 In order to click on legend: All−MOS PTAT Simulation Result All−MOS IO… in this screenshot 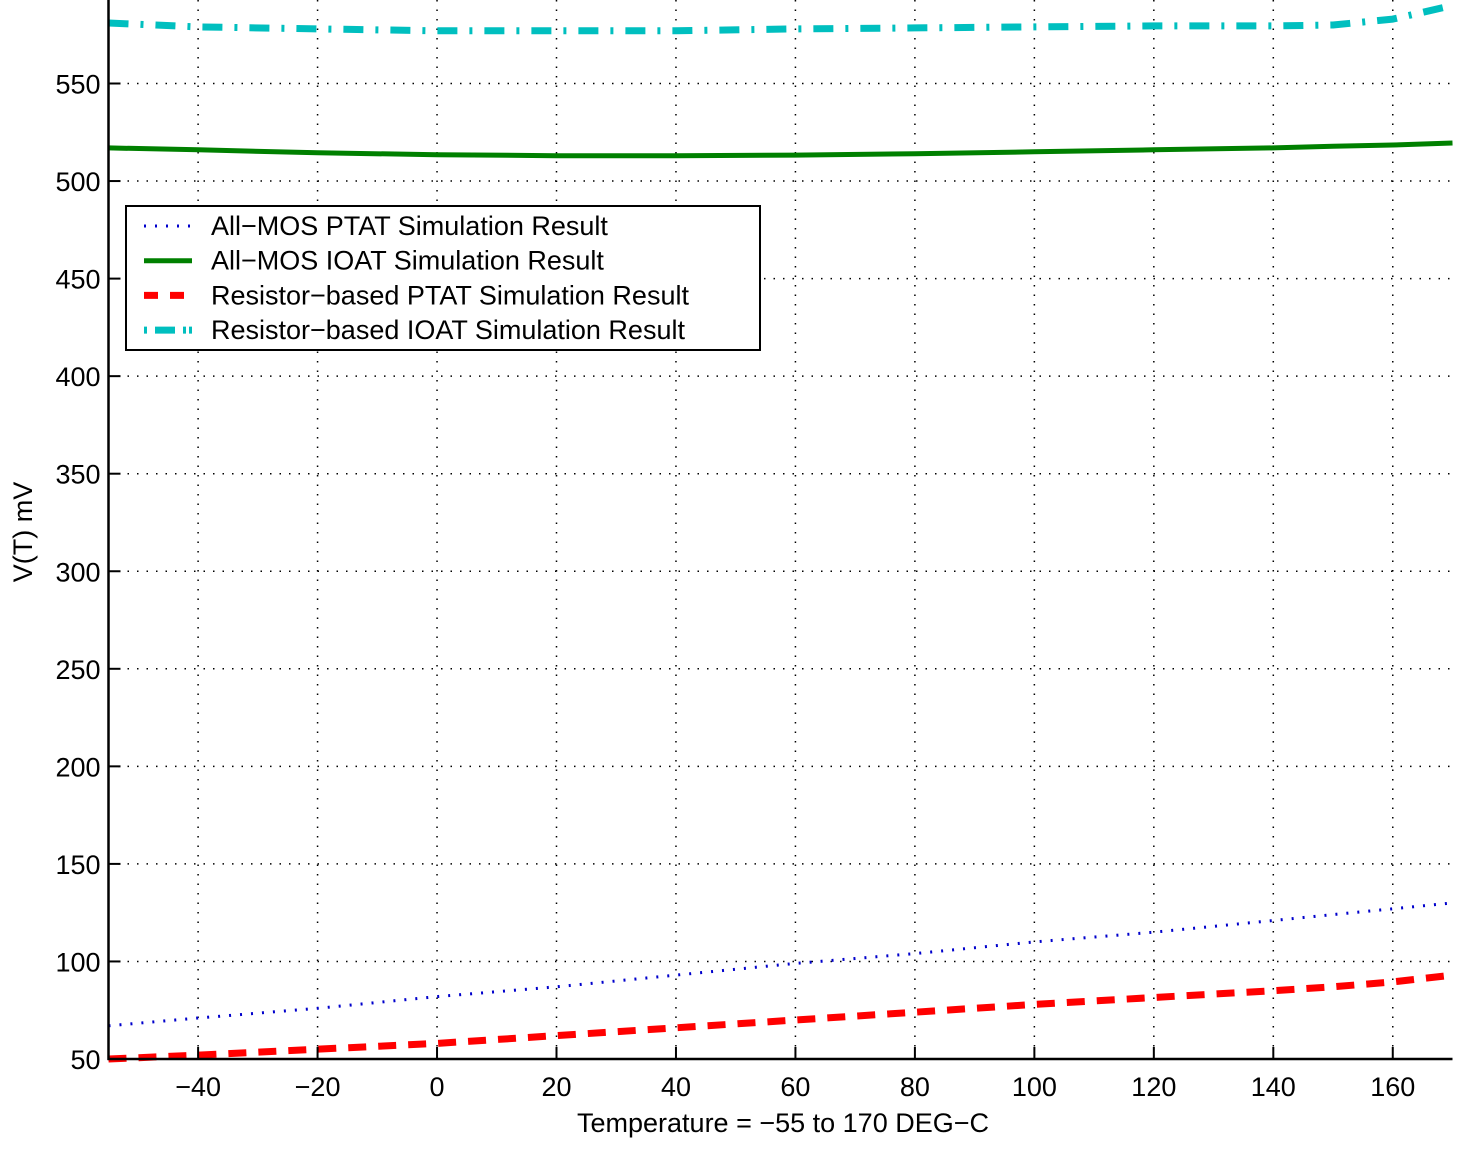, I will do `click(443, 278)`.